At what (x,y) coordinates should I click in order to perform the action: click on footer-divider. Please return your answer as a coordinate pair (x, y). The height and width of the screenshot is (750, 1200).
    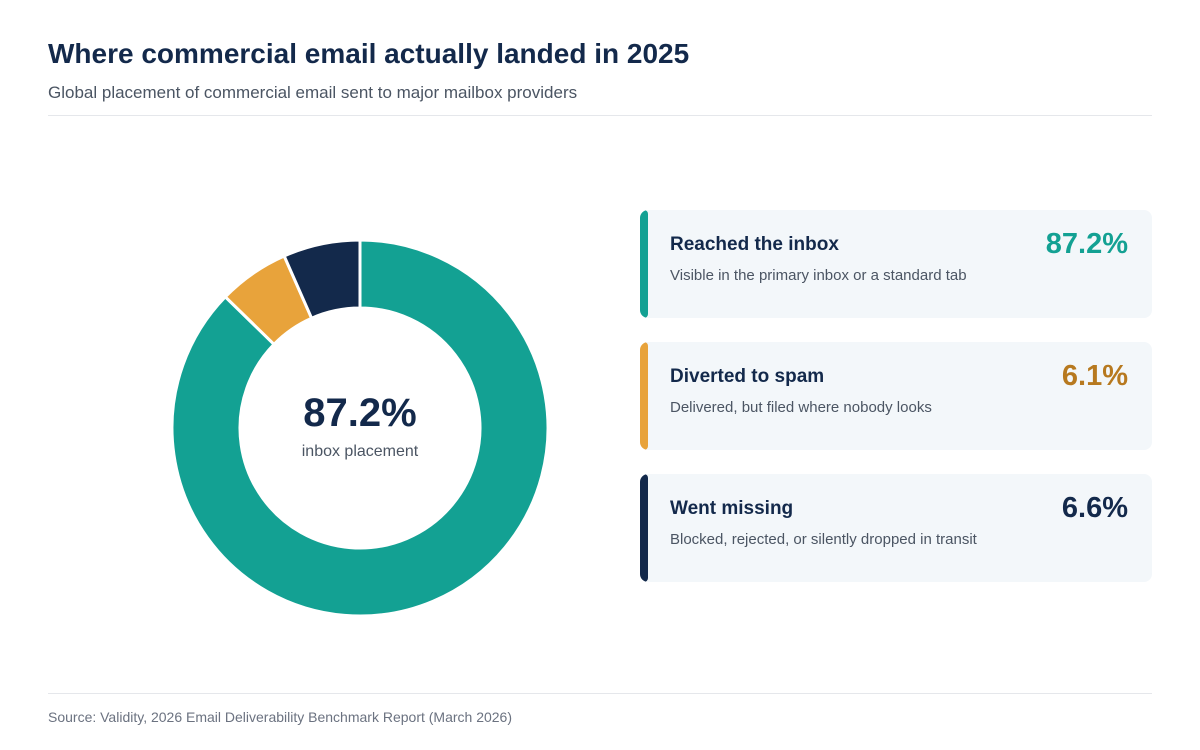
    Looking at the image, I should click on (600, 693).